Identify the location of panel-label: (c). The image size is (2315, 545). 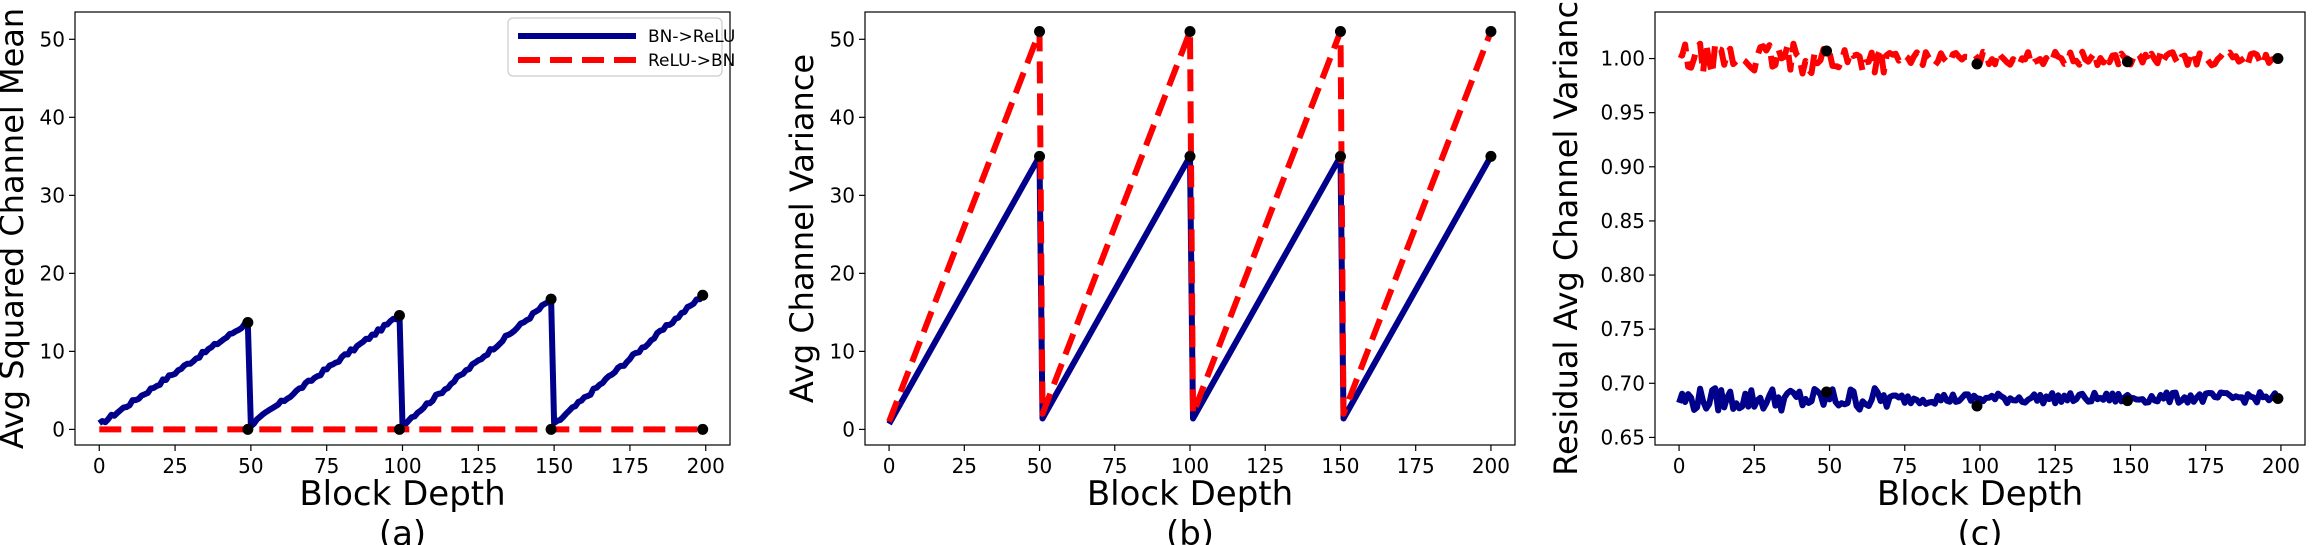
(1979, 529).